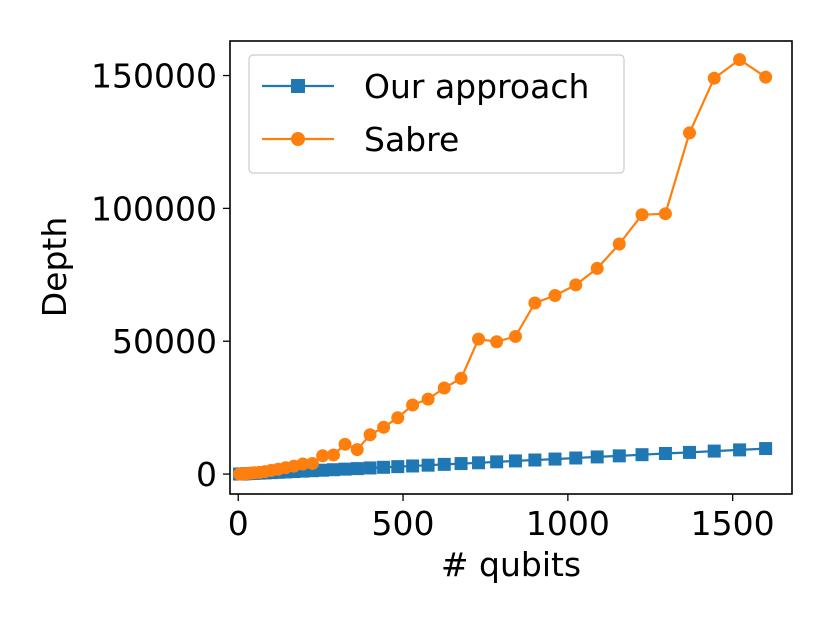  Describe the element at coordinates (476, 86) in the screenshot. I see `legend-label-our-approach: Our approach` at that location.